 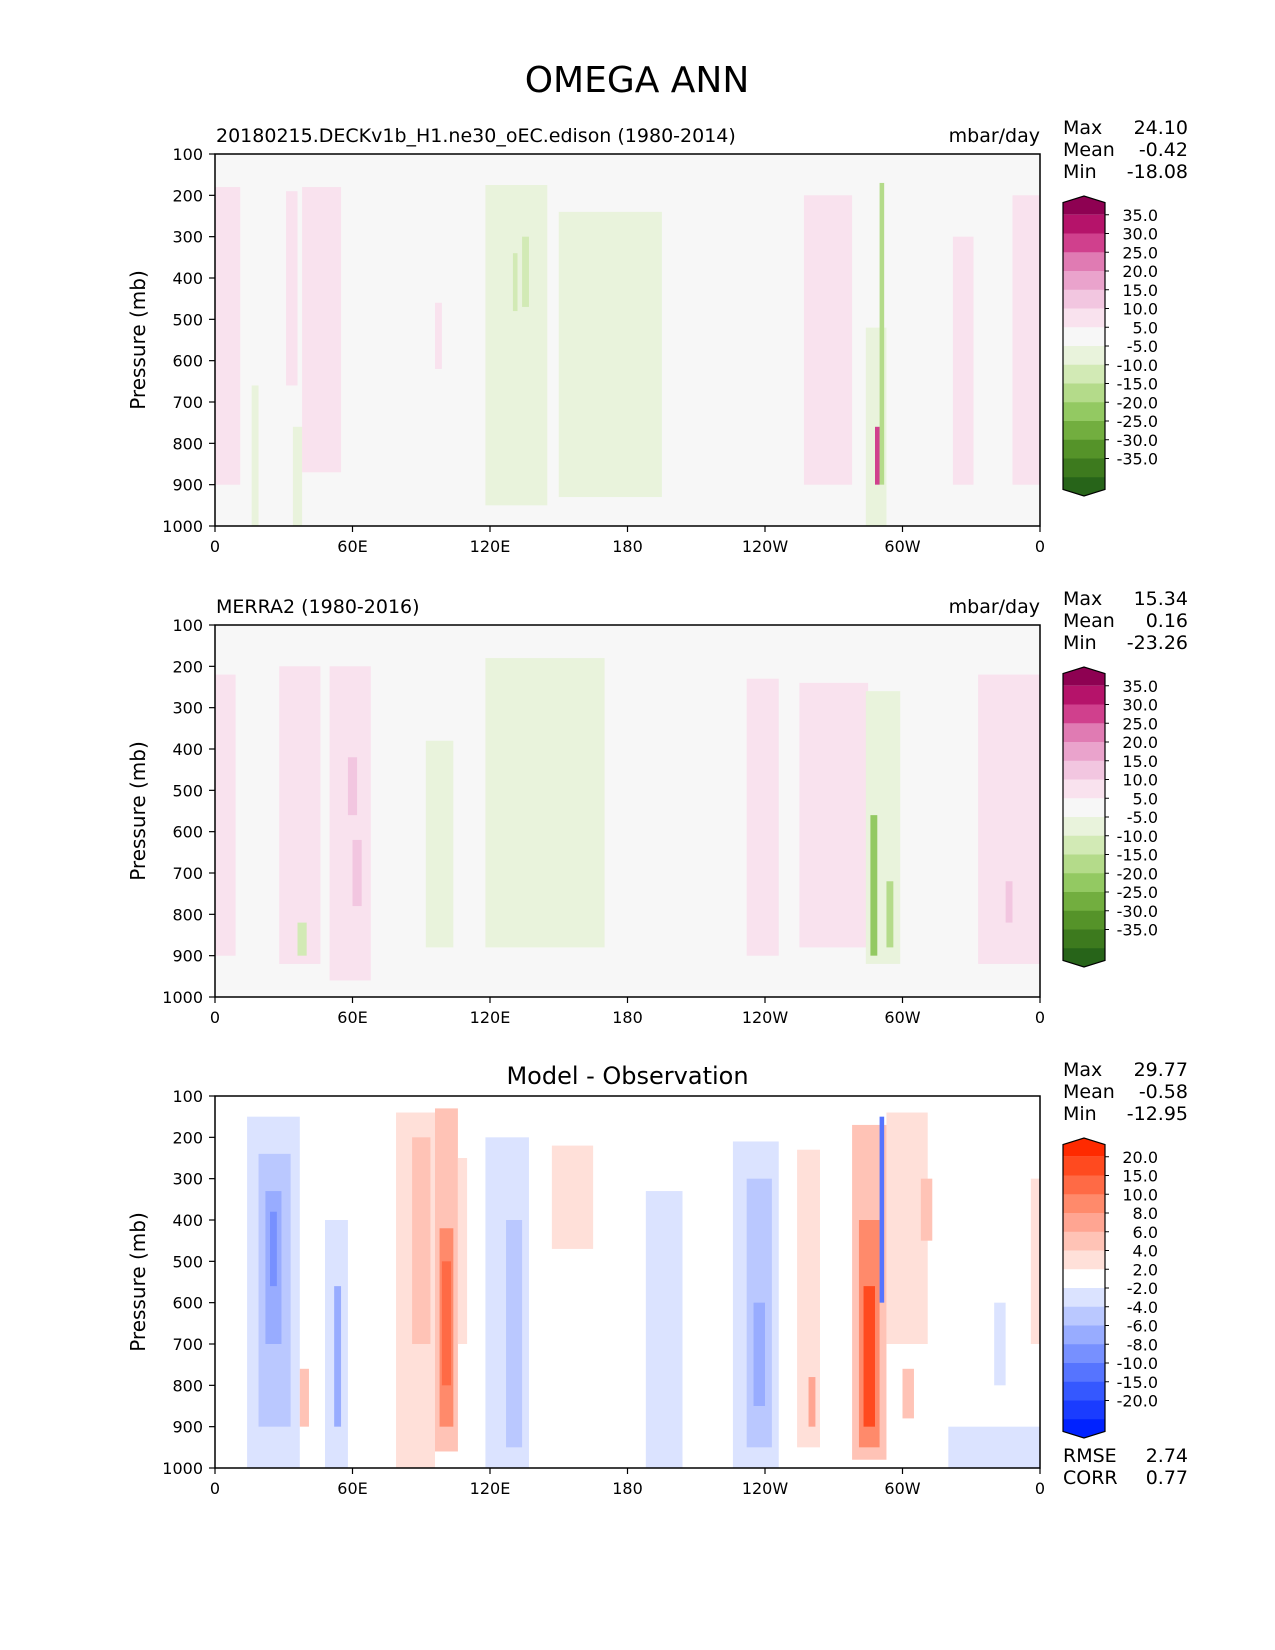 What do you see at coordinates (1137, 1401) in the screenshot?
I see `colorbar-label: -20.0` at bounding box center [1137, 1401].